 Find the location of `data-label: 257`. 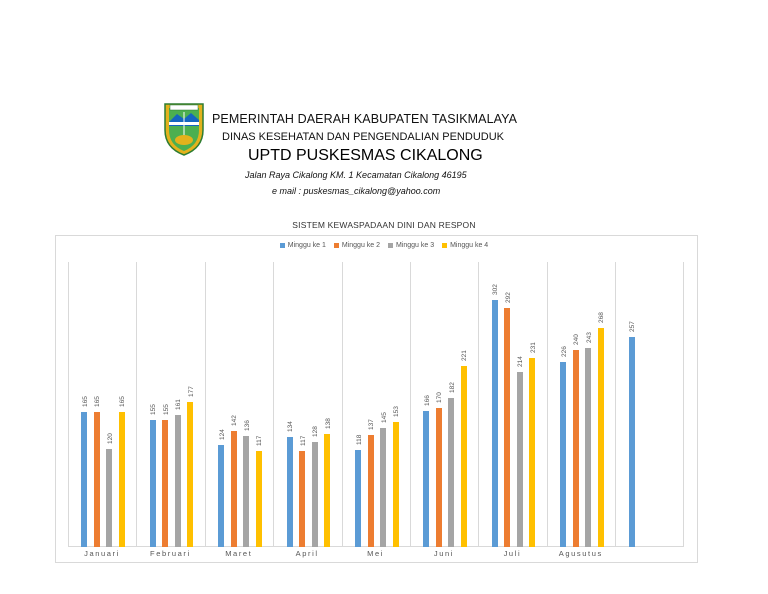

data-label: 257 is located at coordinates (633, 326).